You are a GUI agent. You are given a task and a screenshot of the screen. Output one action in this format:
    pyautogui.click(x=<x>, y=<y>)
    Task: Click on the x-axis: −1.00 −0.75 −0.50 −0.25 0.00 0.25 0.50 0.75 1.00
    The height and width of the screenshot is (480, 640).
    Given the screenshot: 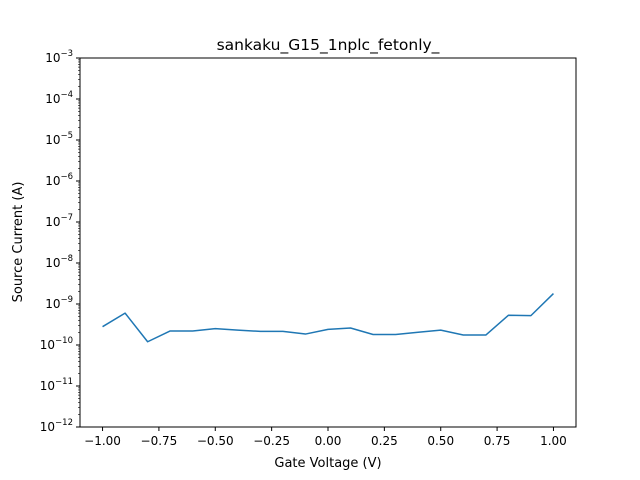 What is the action you would take?
    pyautogui.click(x=325, y=437)
    